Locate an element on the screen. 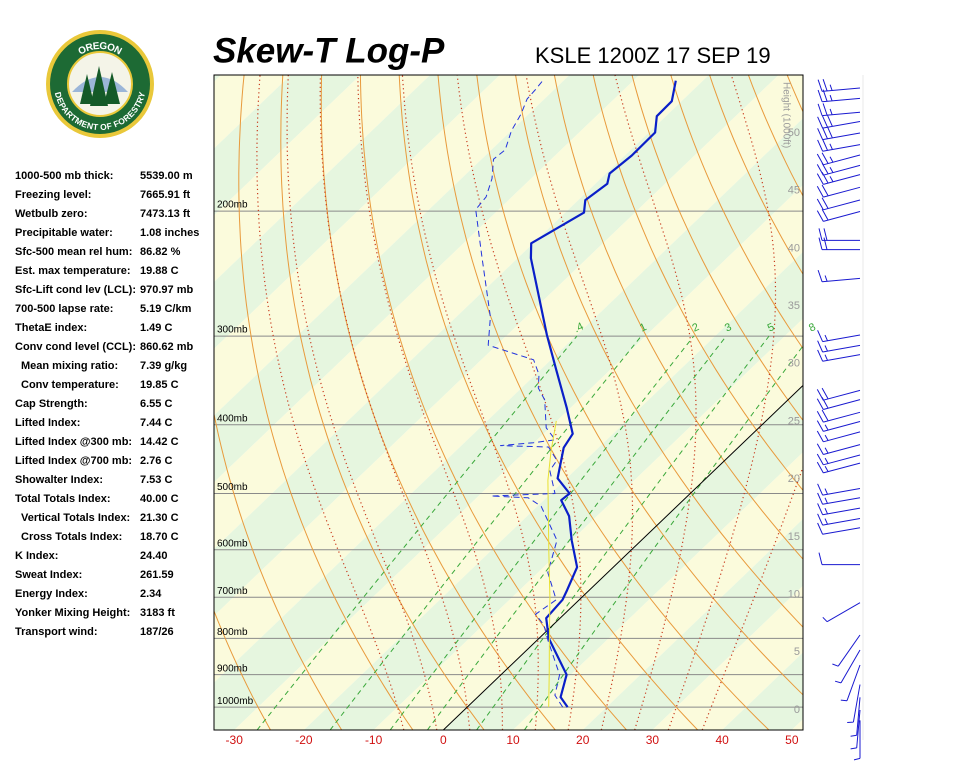 This screenshot has width=960, height=773. y2-tick-label: 35 is located at coordinates (794, 306).